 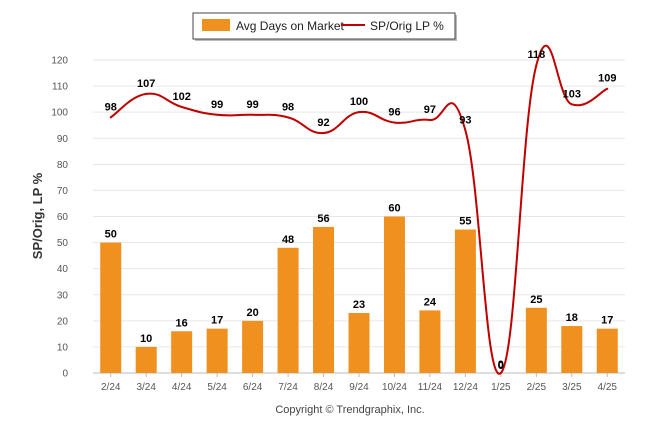 What do you see at coordinates (430, 110) in the screenshot?
I see `line-value-label: 97` at bounding box center [430, 110].